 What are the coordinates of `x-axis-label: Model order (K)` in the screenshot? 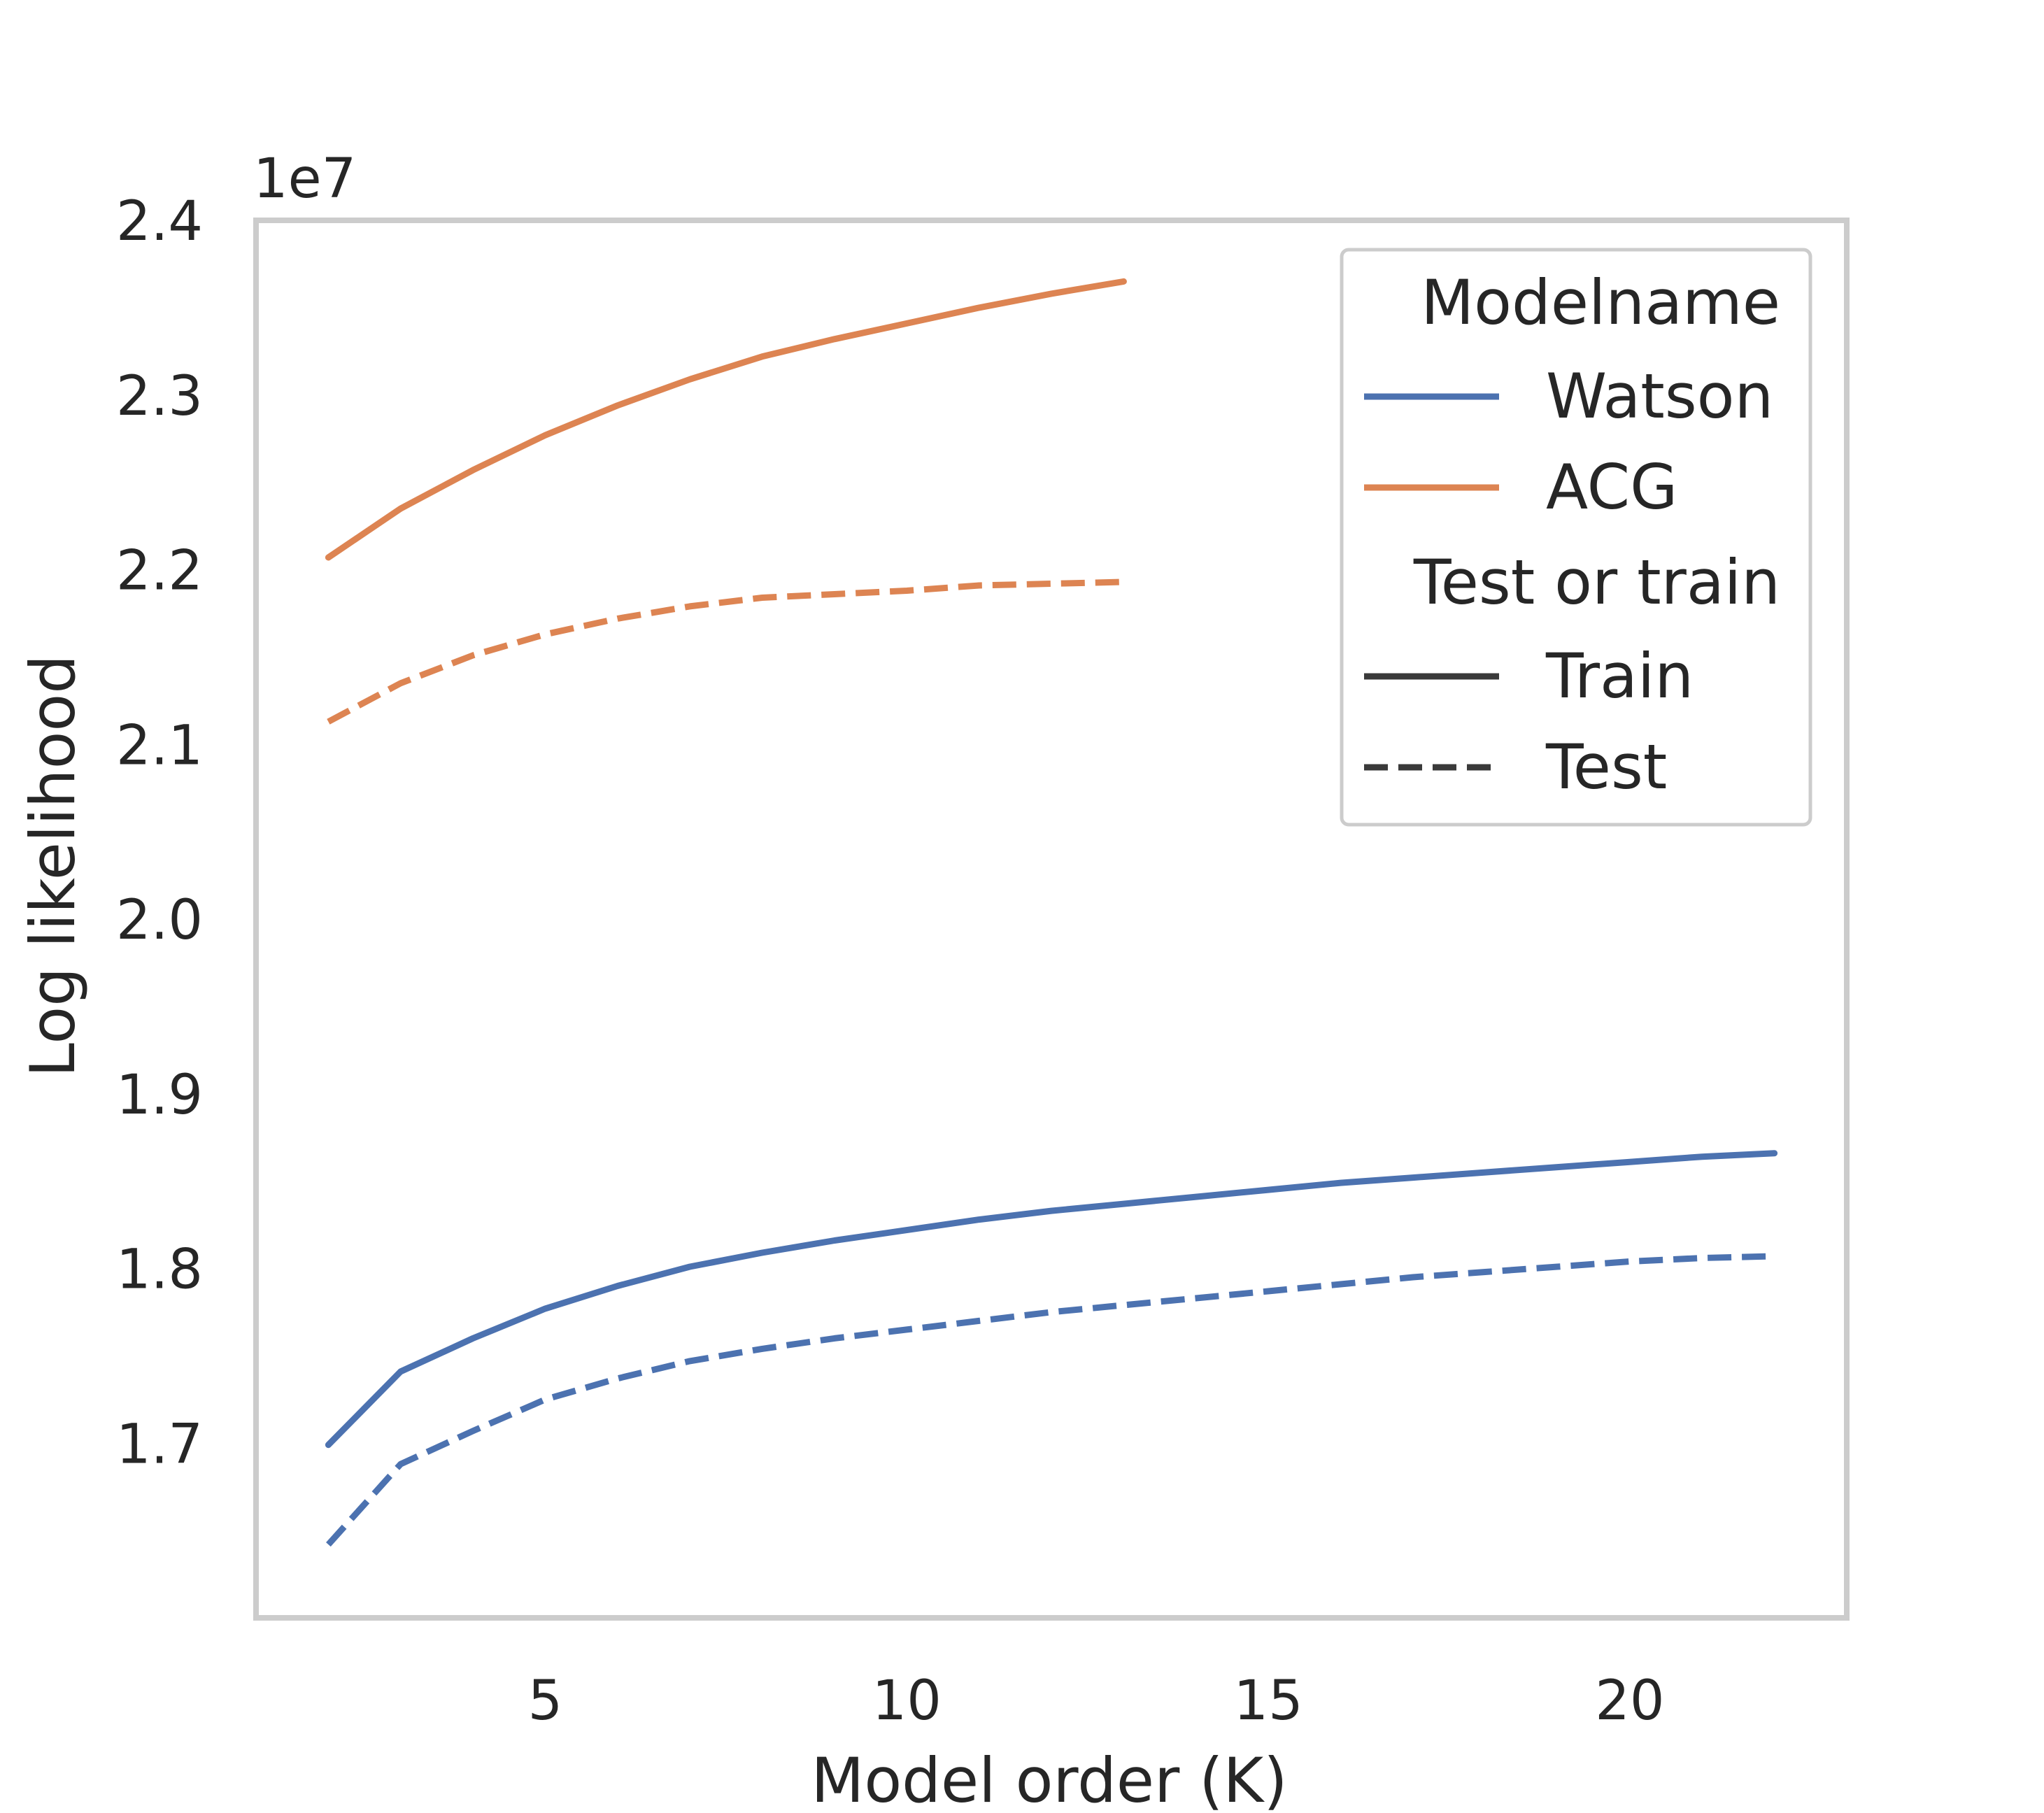 It's located at (1049, 1778).